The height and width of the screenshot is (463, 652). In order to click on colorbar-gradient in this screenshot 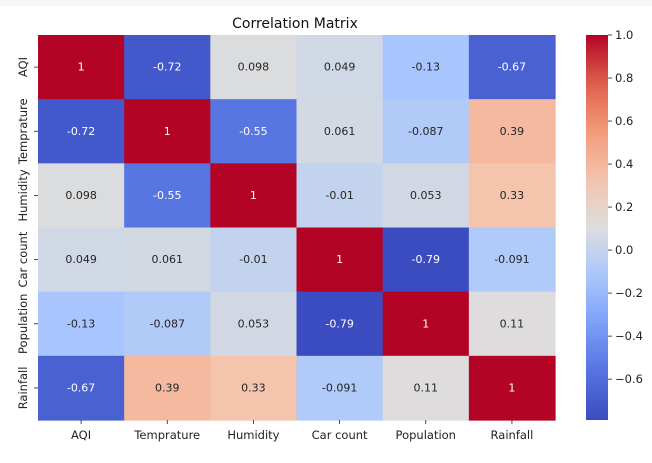, I will do `click(597, 228)`.